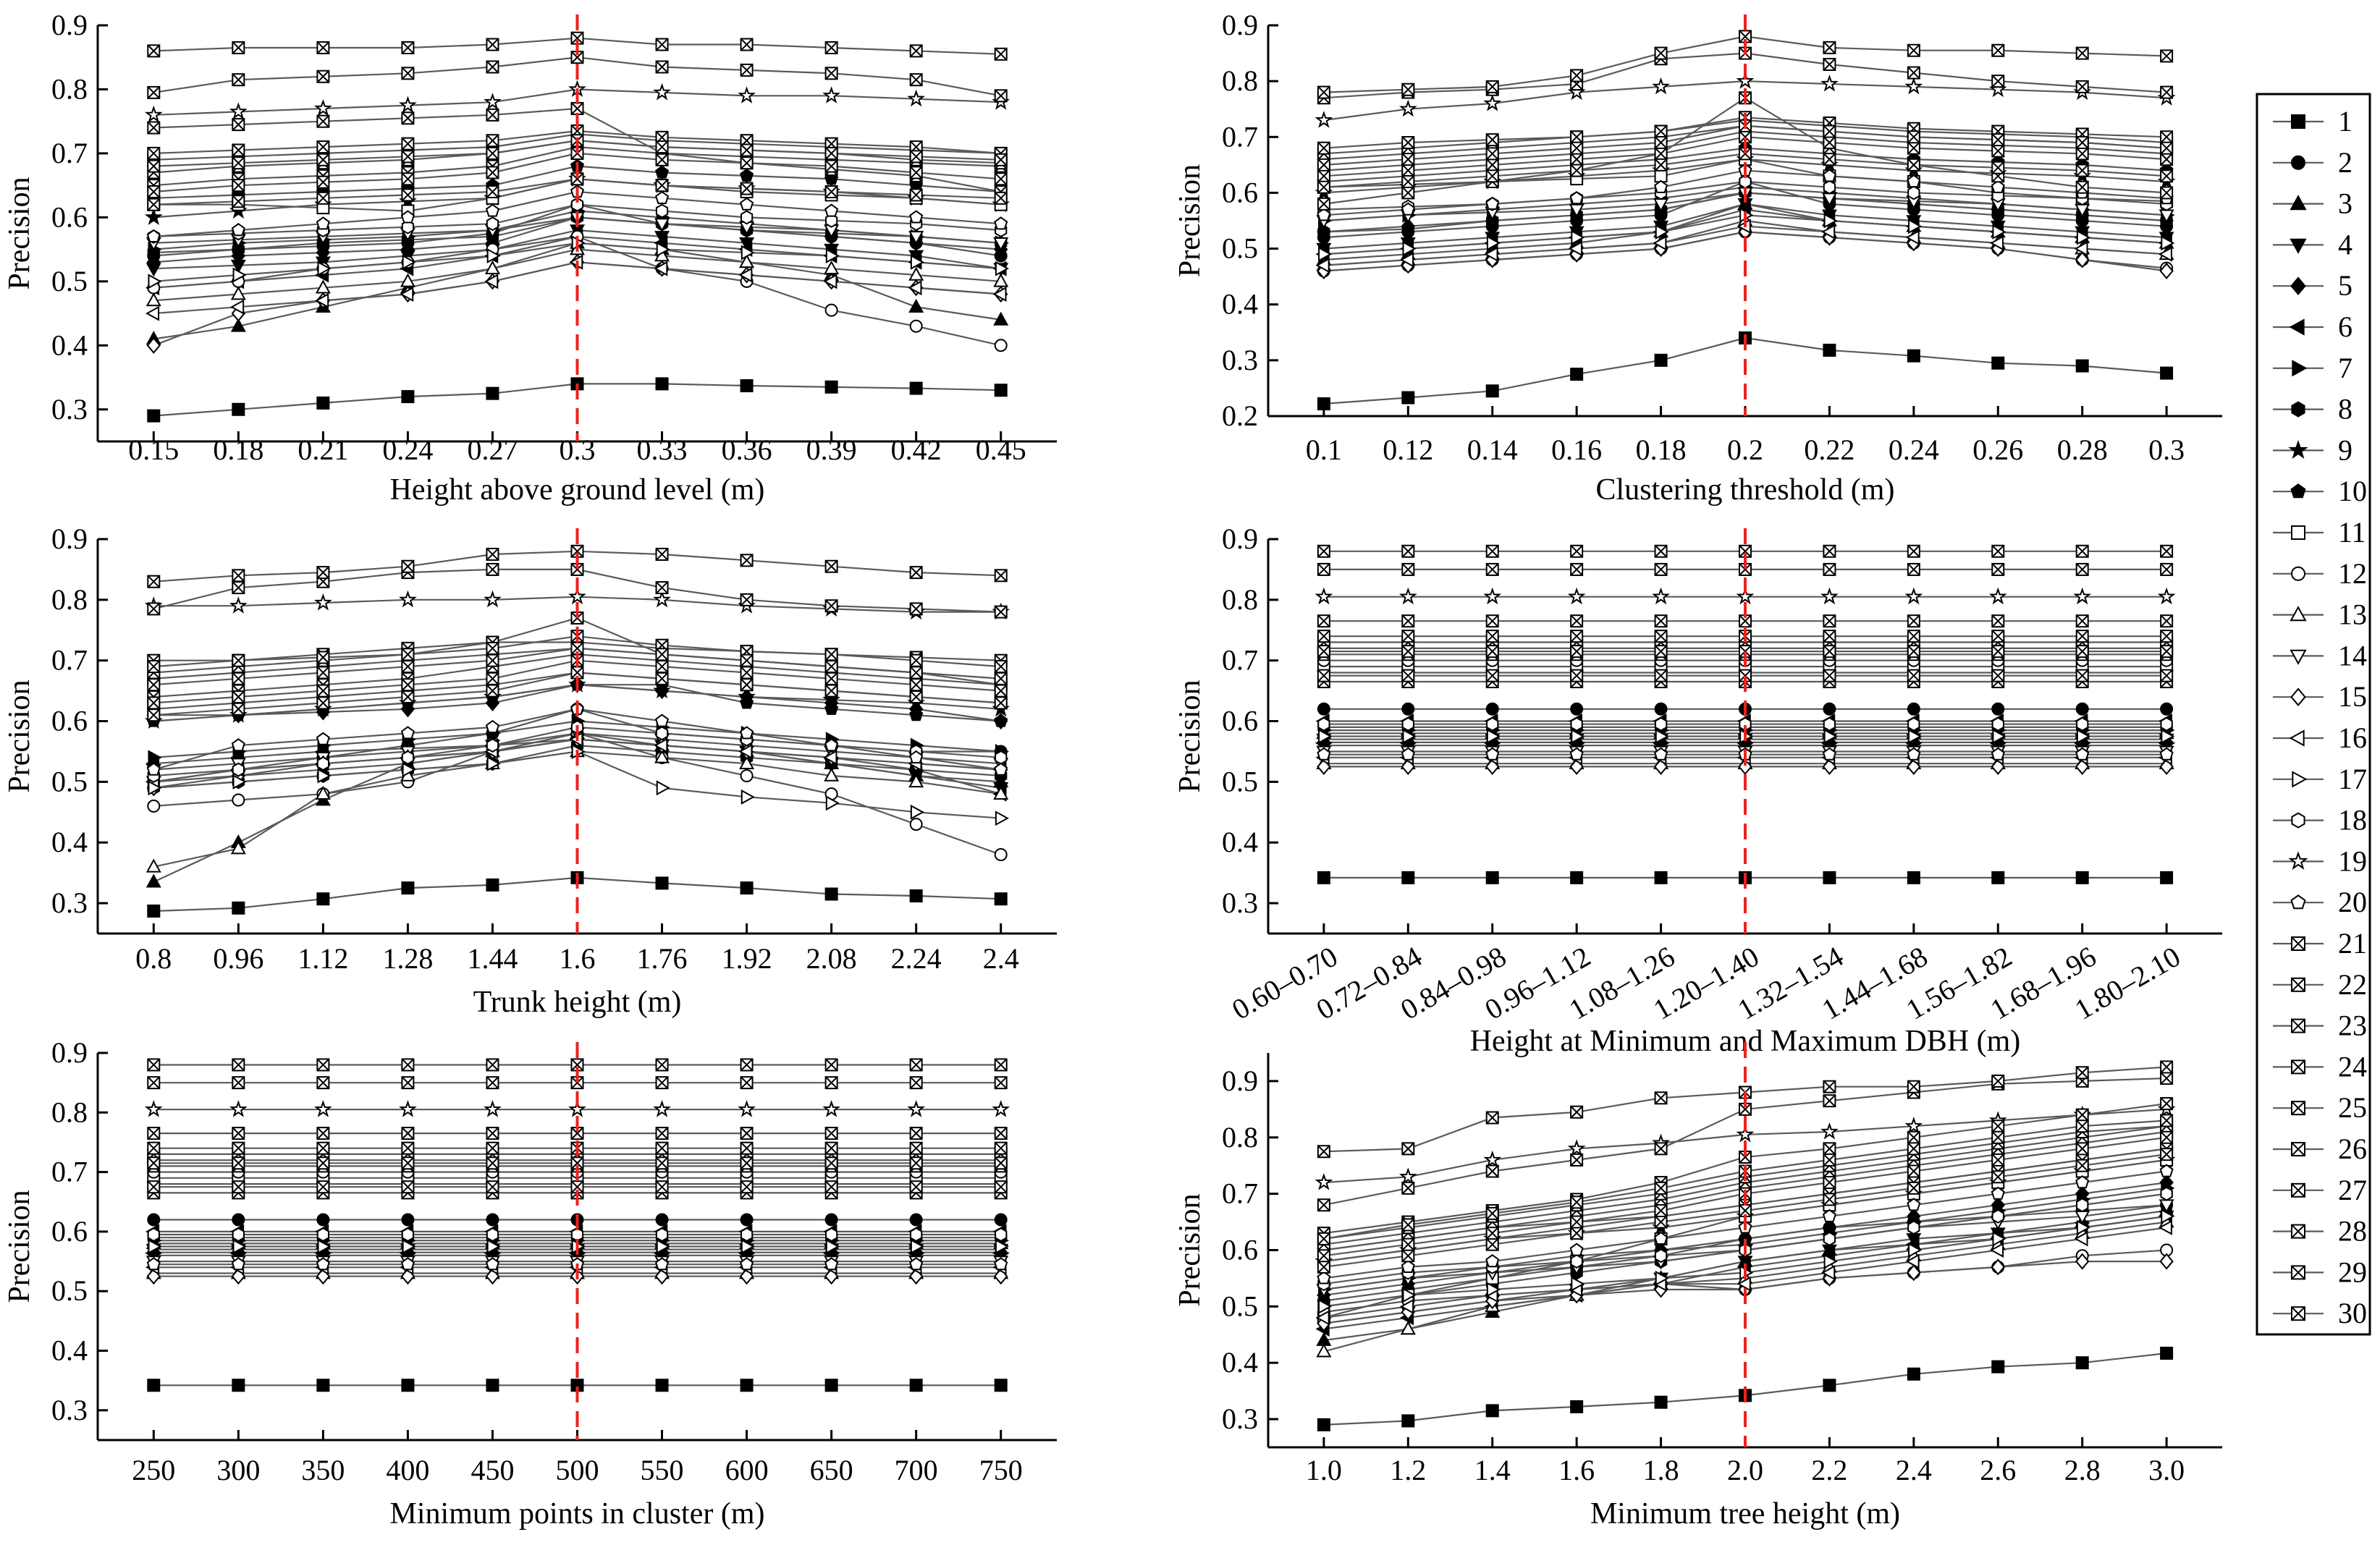 The width and height of the screenshot is (2380, 1545). What do you see at coordinates (2345, 203) in the screenshot?
I see `legend-label: 3` at bounding box center [2345, 203].